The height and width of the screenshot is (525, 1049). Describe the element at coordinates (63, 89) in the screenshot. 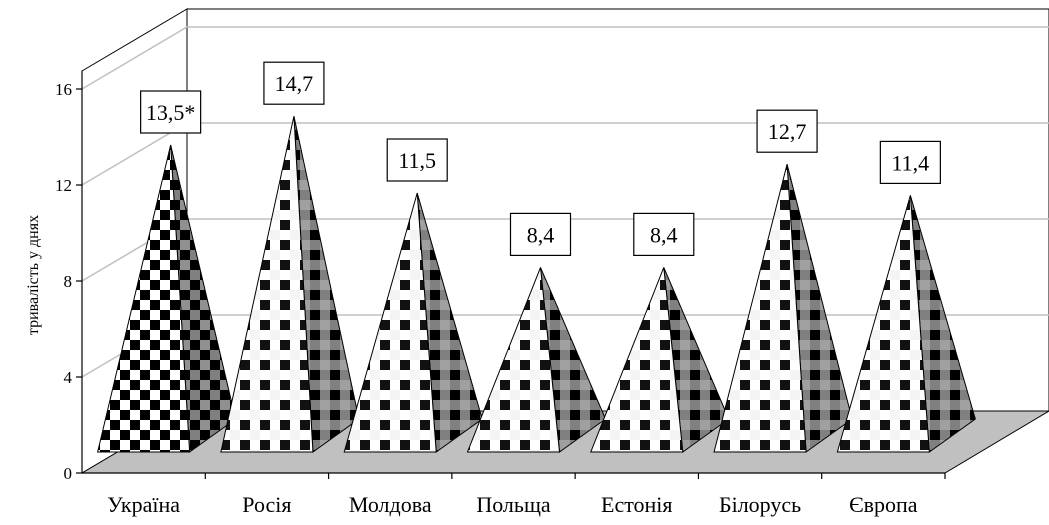

I see `y-tick-label: 16` at that location.